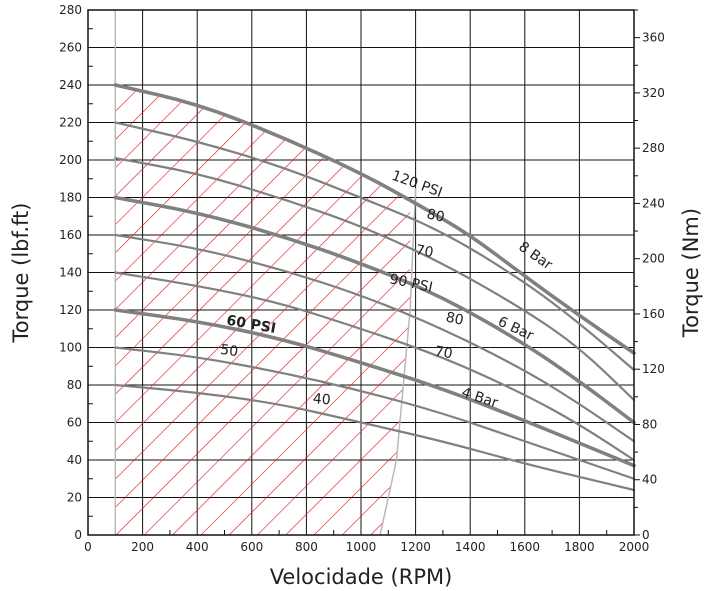 The image size is (709, 591). I want to click on y-axis-label-right: Torque (Nm), so click(691, 273).